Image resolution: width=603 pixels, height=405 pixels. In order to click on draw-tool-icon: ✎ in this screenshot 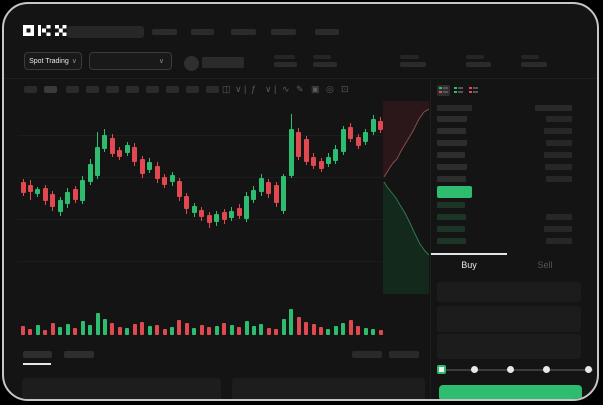, I will do `click(300, 89)`.